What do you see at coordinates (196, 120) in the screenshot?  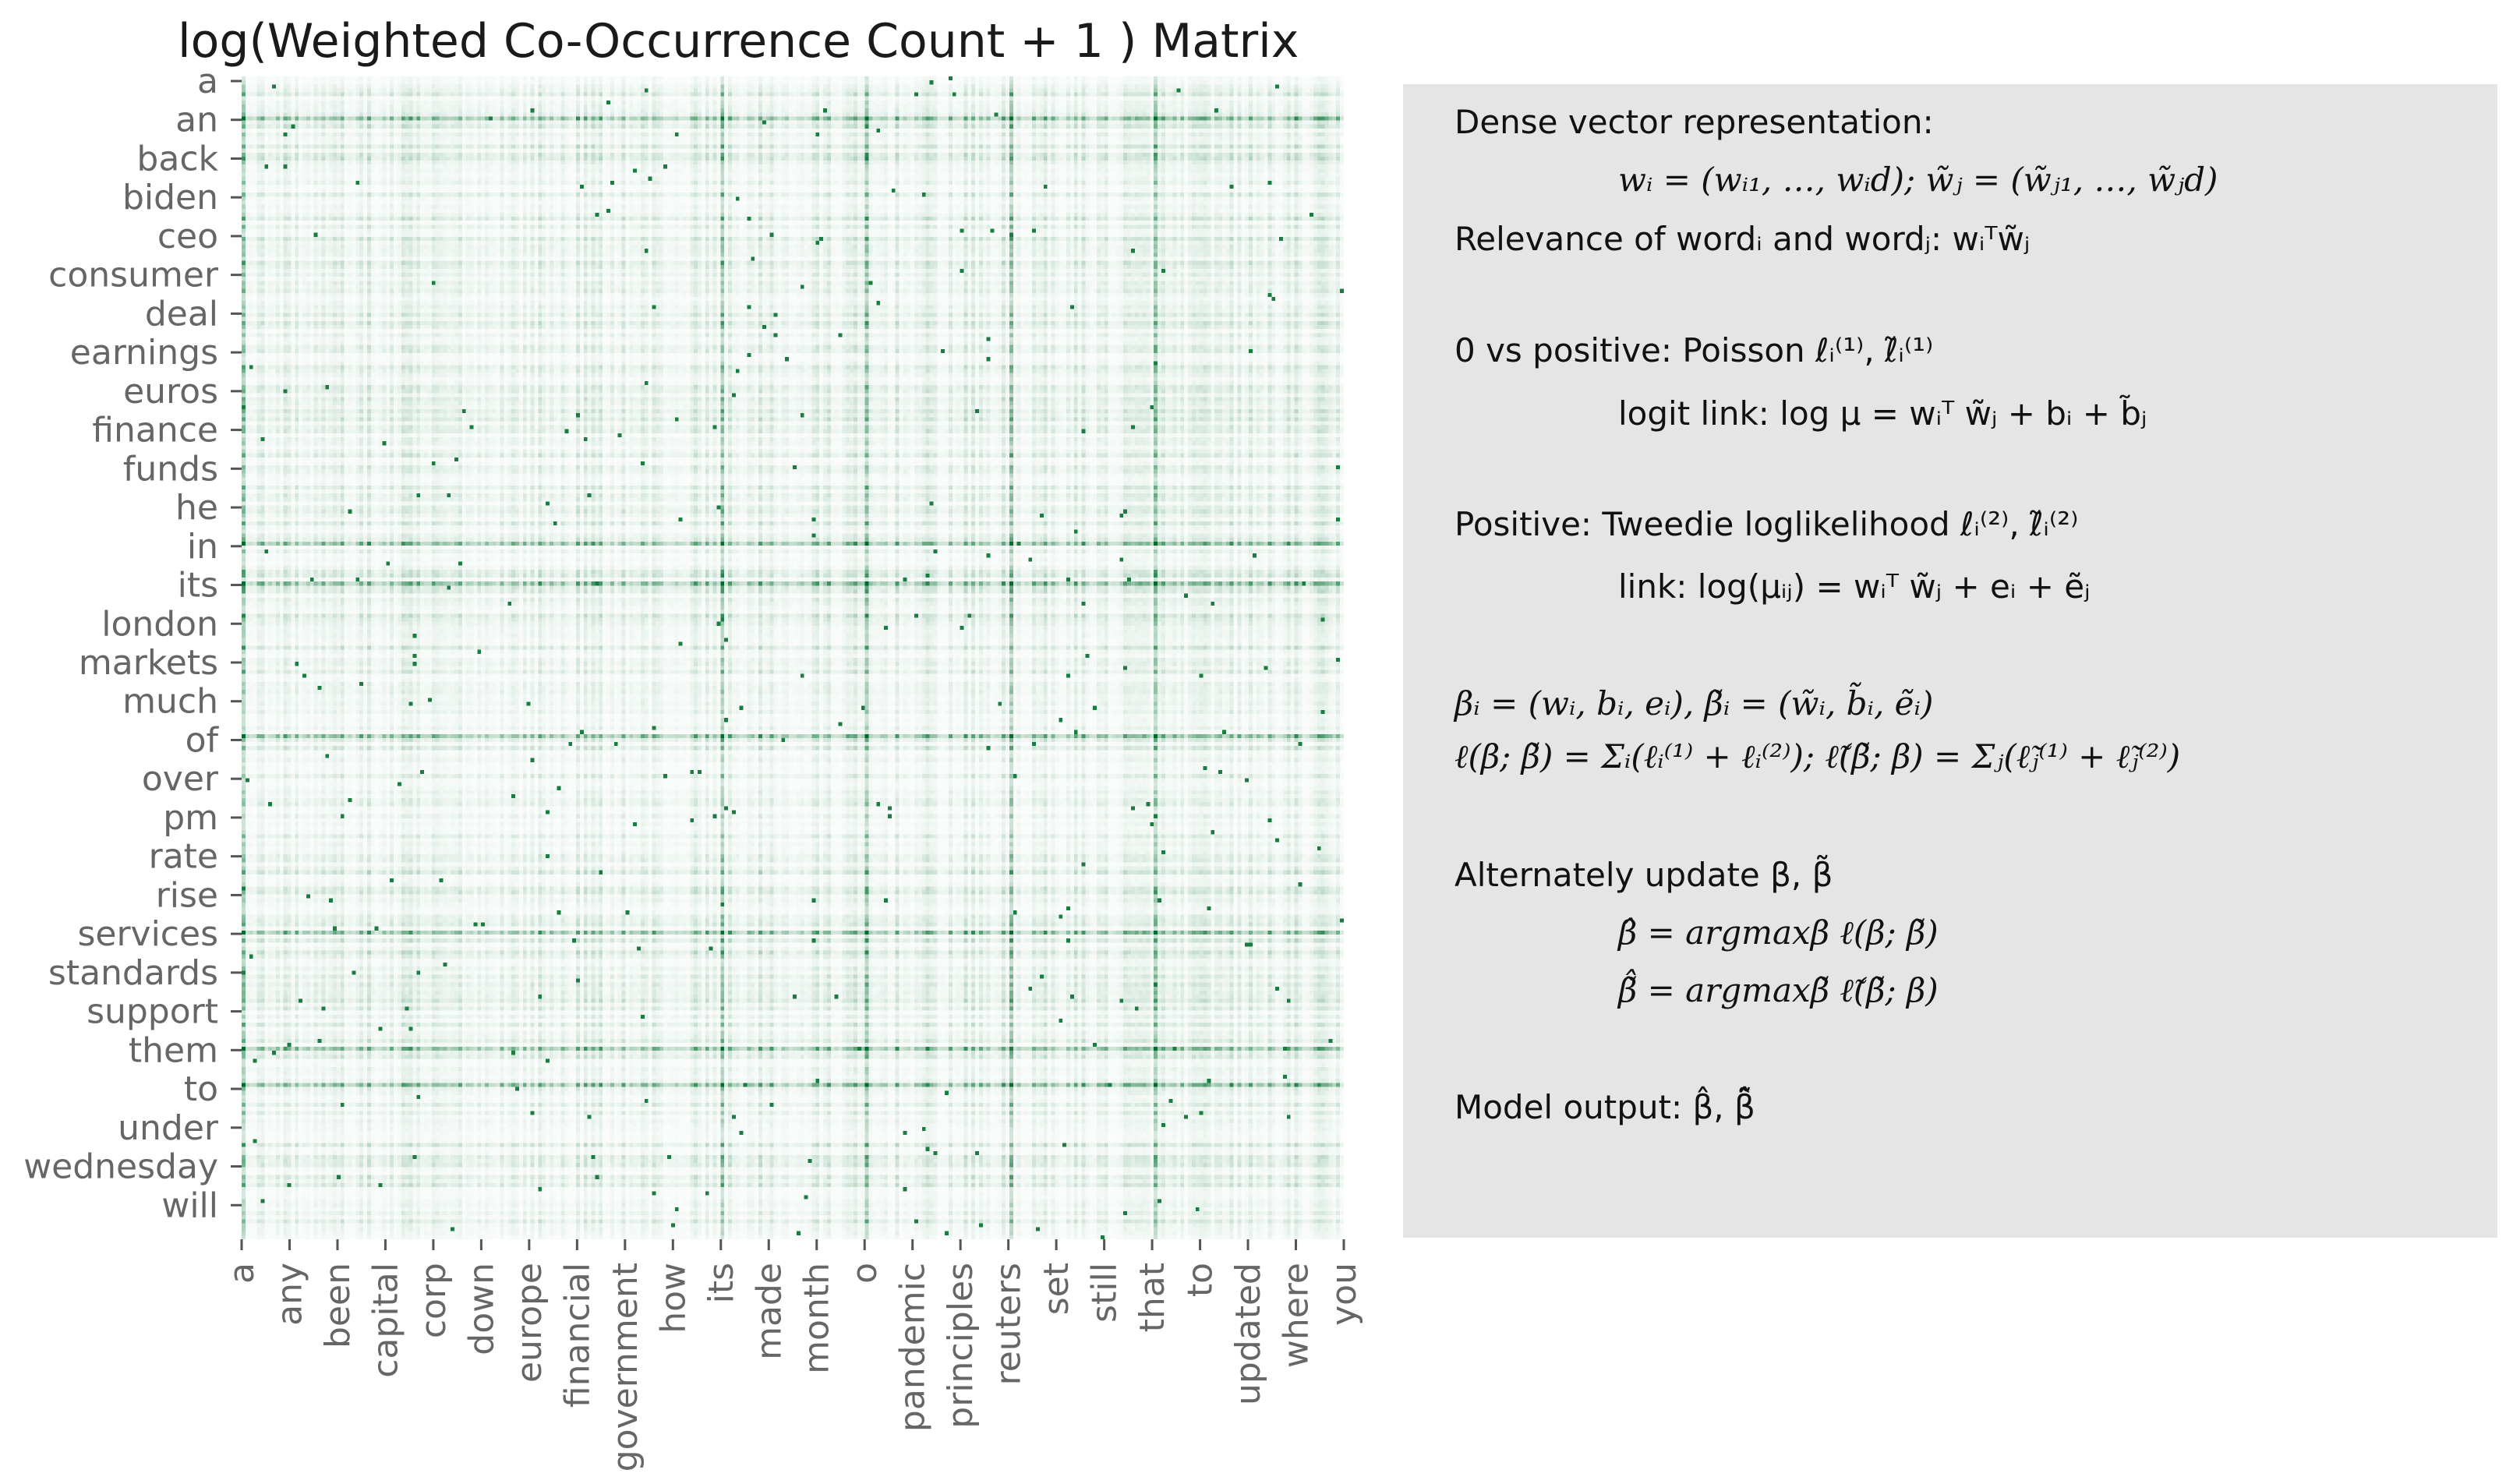 I see `y-tick-label-an: an` at bounding box center [196, 120].